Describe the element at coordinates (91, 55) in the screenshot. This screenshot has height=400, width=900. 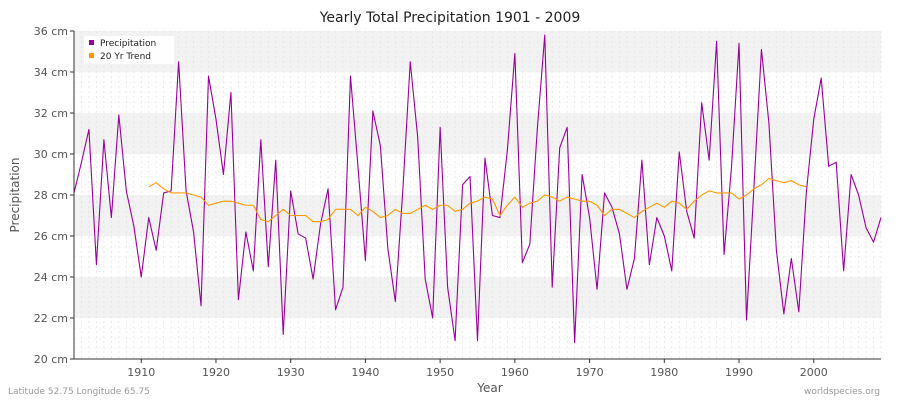
I see `legend-swatch-trend` at that location.